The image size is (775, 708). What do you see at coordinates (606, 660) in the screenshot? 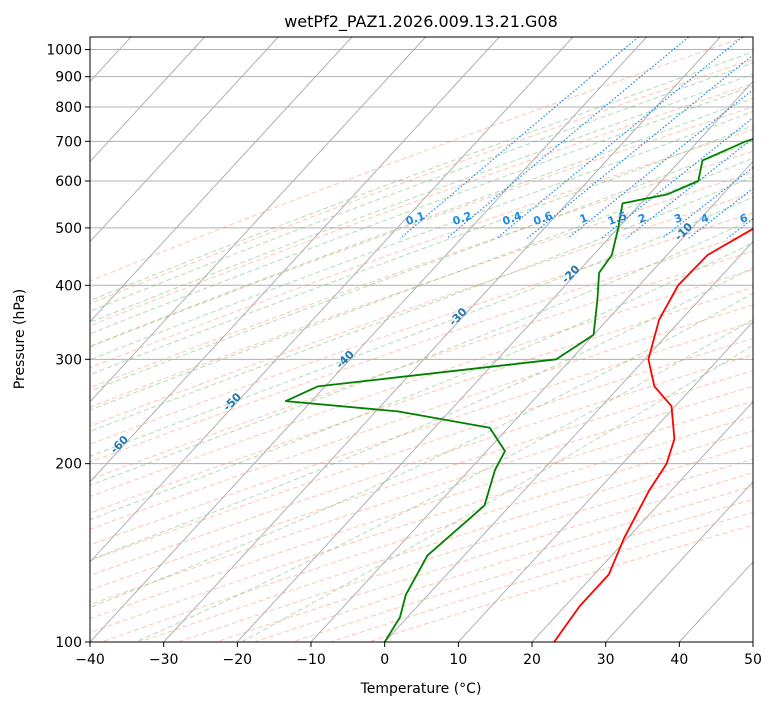
I see `x-tick-label: 30` at bounding box center [606, 660].